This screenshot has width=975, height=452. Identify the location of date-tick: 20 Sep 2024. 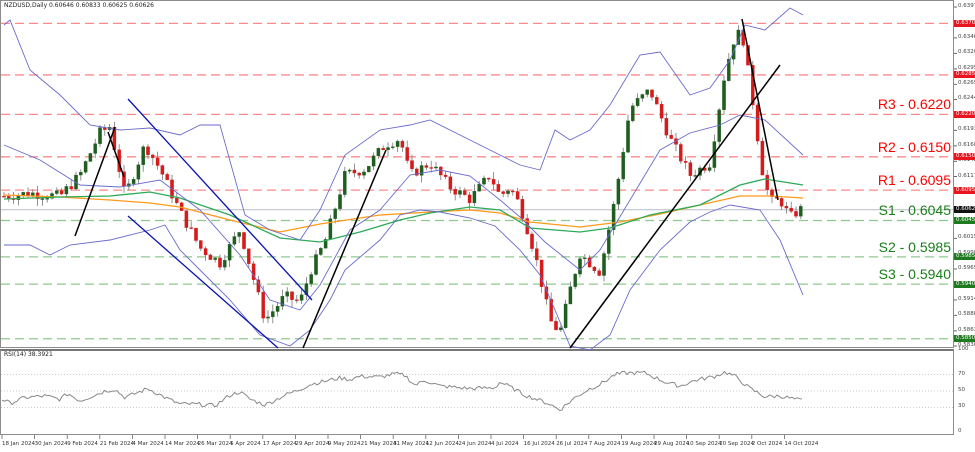
(737, 444).